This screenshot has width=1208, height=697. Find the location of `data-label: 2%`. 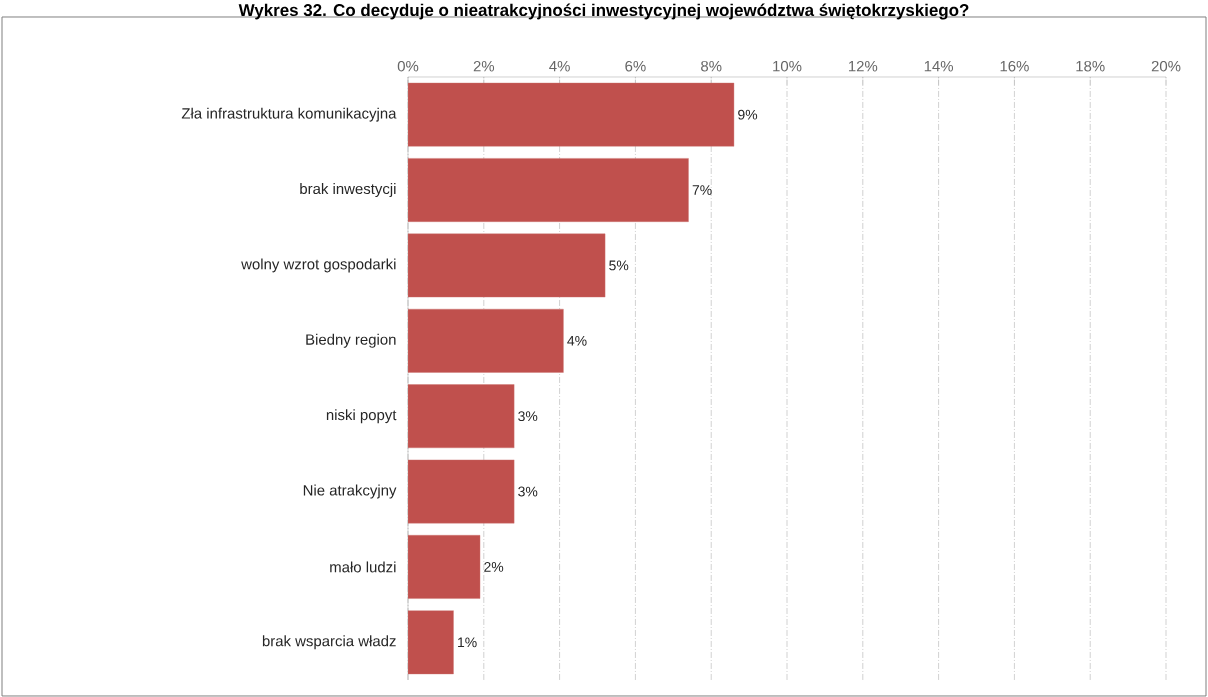

data-label: 2% is located at coordinates (494, 567).